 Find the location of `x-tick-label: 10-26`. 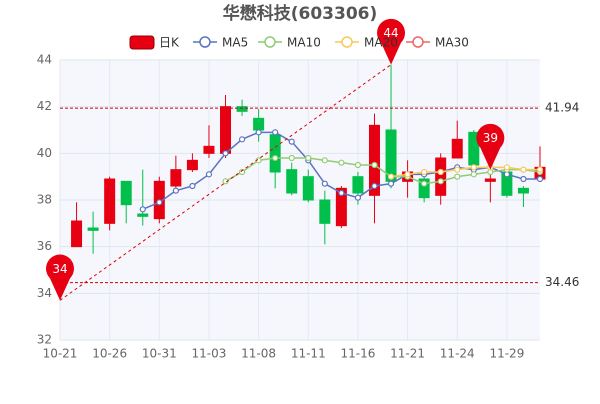

x-tick-label: 10-26 is located at coordinates (109, 354).